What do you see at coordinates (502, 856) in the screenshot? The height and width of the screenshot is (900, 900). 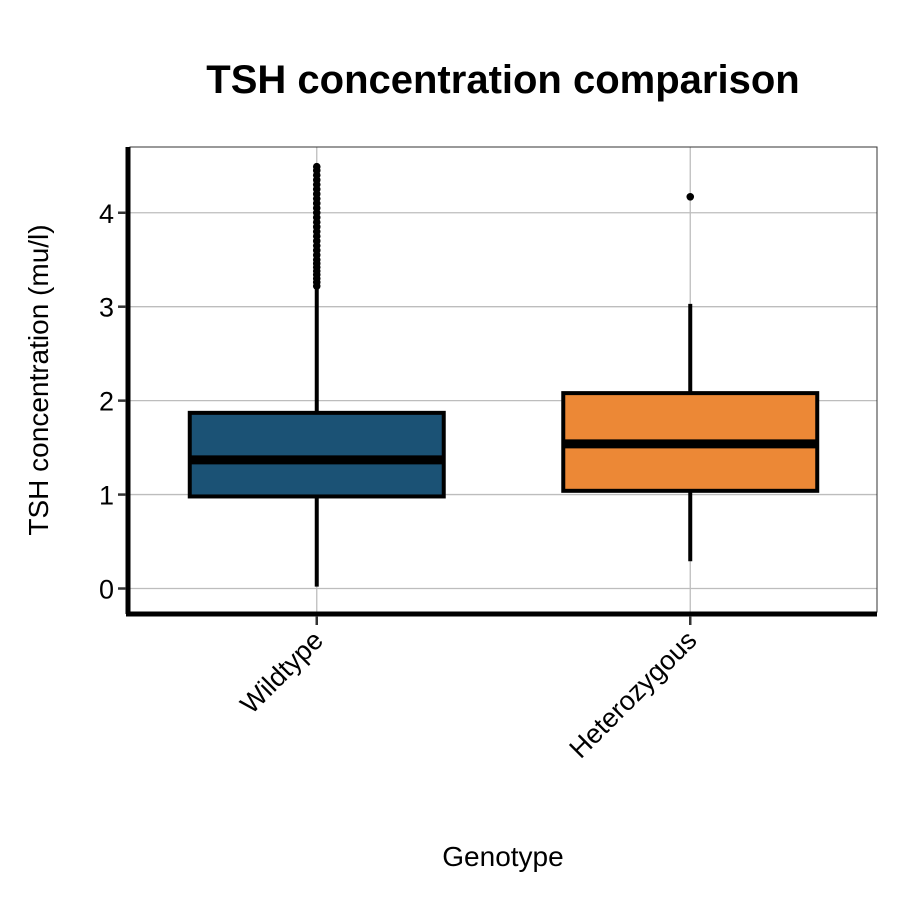 I see `x-axis-label: Genotype` at bounding box center [502, 856].